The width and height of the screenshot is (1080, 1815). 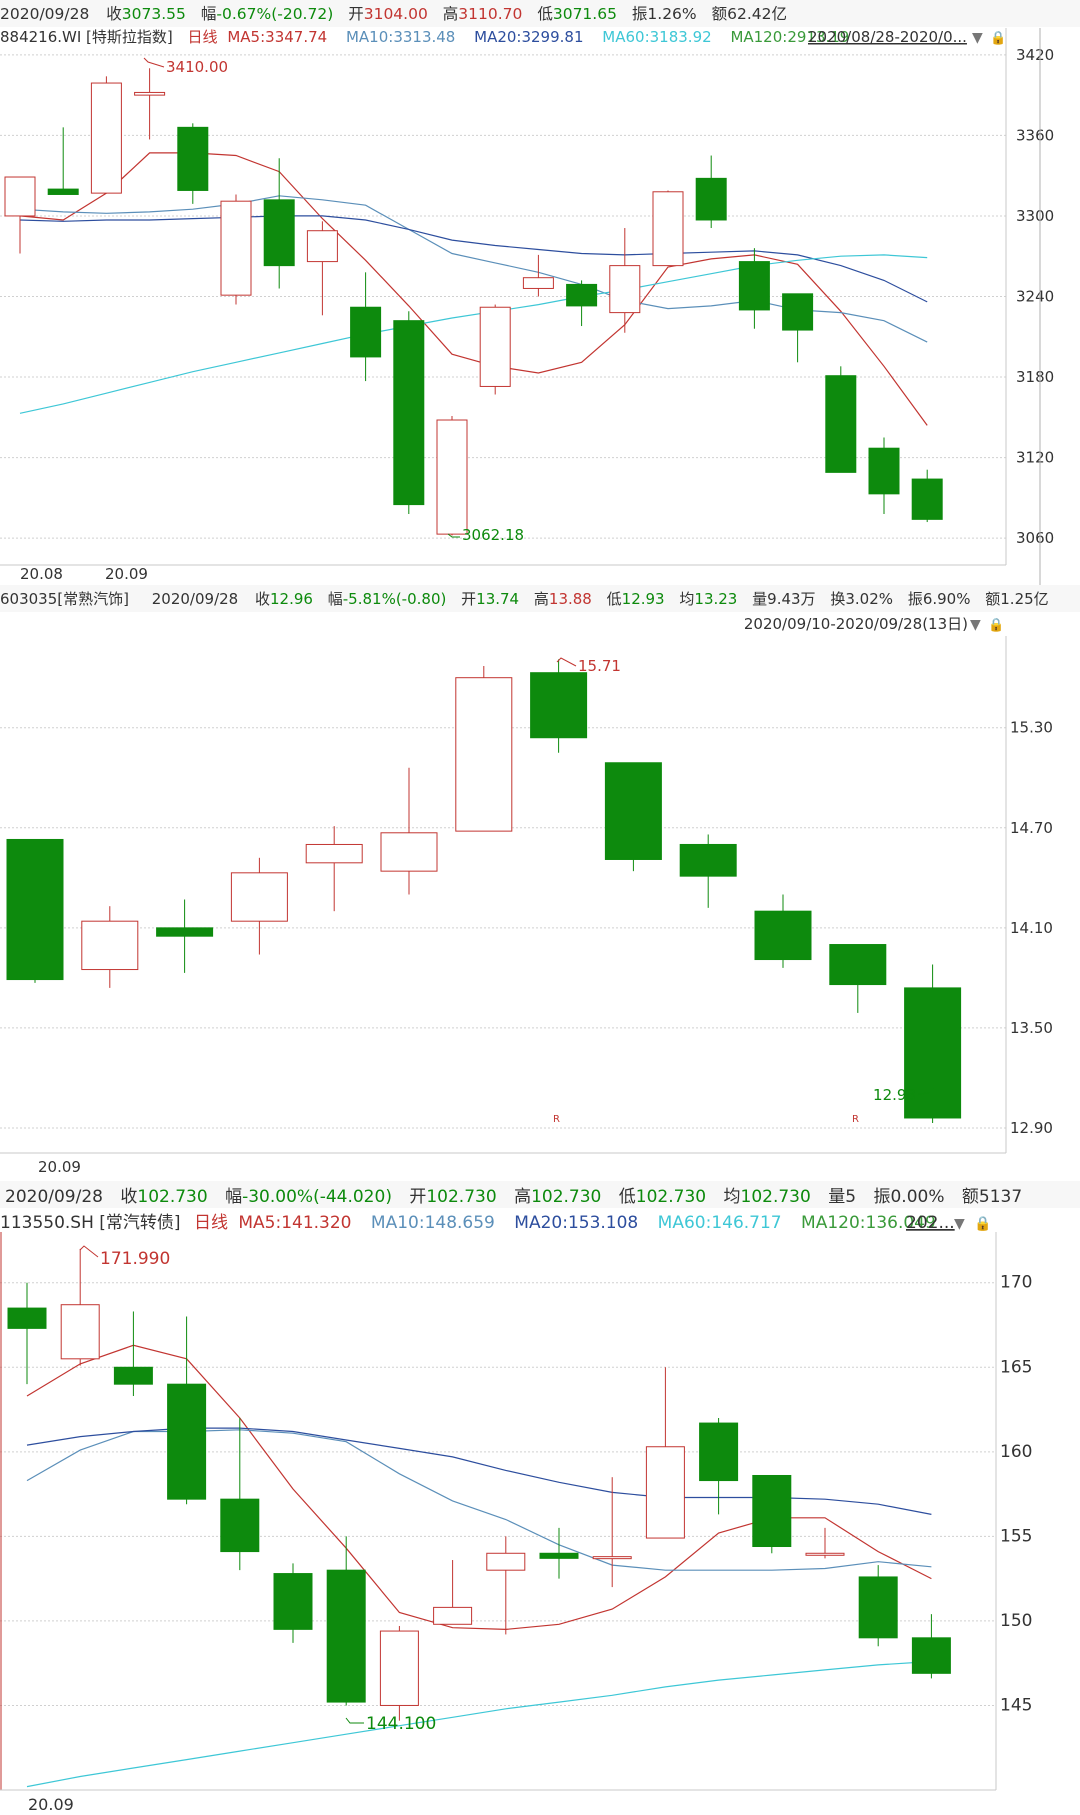 What do you see at coordinates (1031, 1128) in the screenshot?
I see `y-tick-label: 12.90` at bounding box center [1031, 1128].